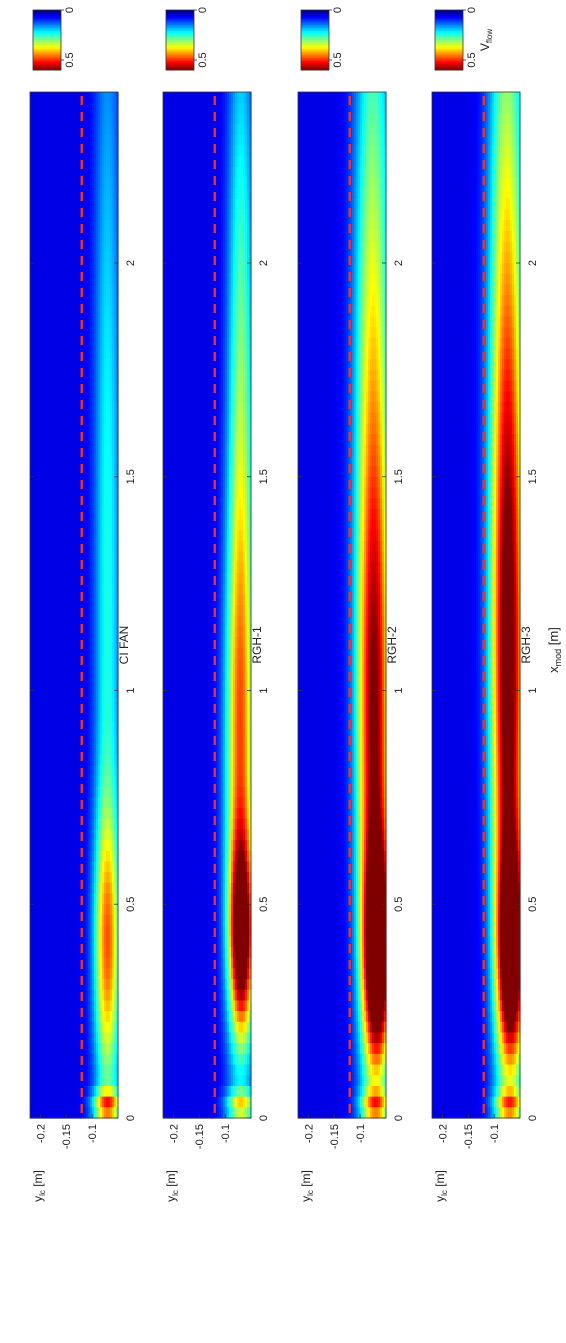  I want to click on panel-title: CI FAN, so click(124, 645).